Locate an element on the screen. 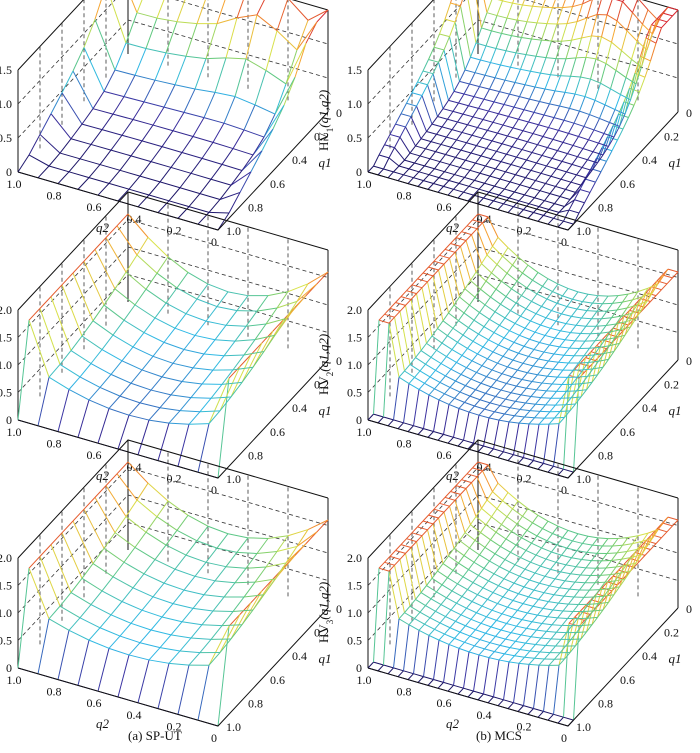  q2-tick-label: 0.6 is located at coordinates (444, 455).